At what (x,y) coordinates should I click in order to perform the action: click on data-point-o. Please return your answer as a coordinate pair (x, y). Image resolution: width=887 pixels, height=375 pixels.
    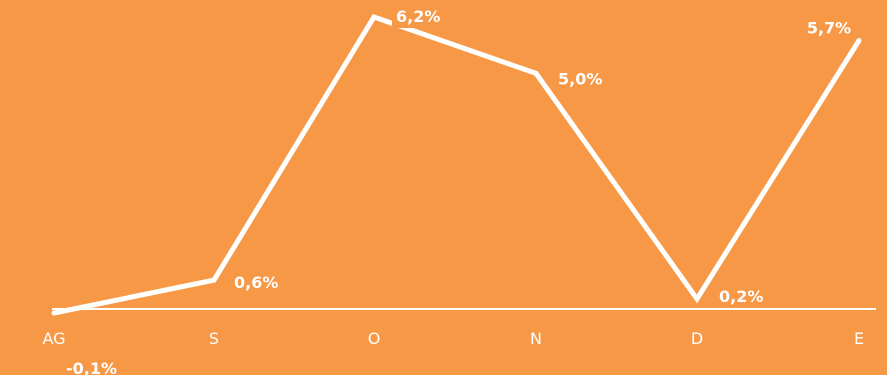
    Looking at the image, I should click on (374, 17).